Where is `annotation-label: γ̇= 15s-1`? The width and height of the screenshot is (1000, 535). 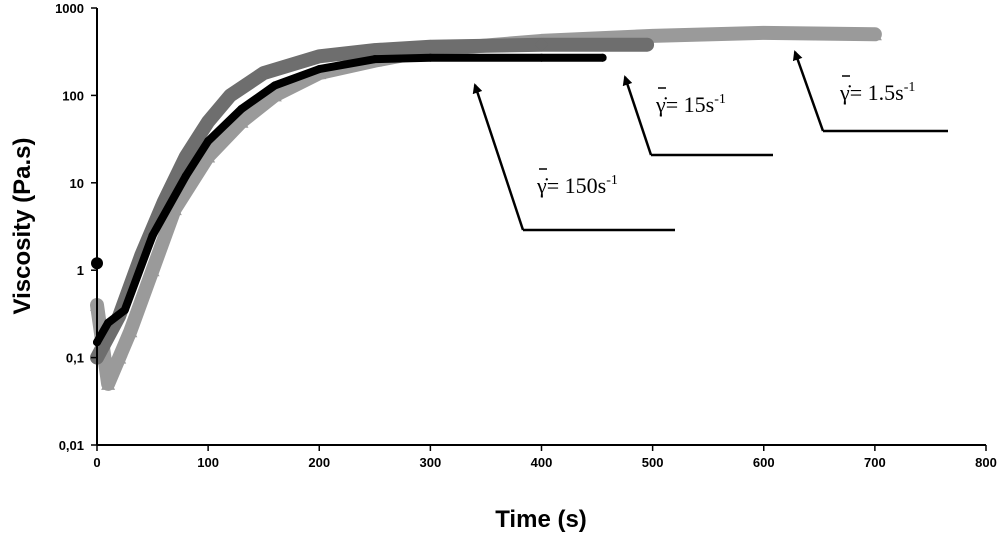 annotation-label: γ̇= 15s-1 is located at coordinates (690, 104).